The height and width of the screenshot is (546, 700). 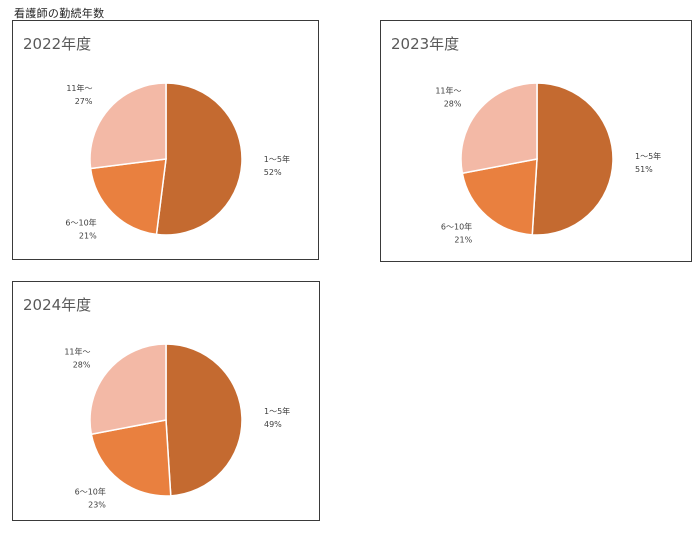 I want to click on chart-title: 2023年度, so click(x=425, y=44).